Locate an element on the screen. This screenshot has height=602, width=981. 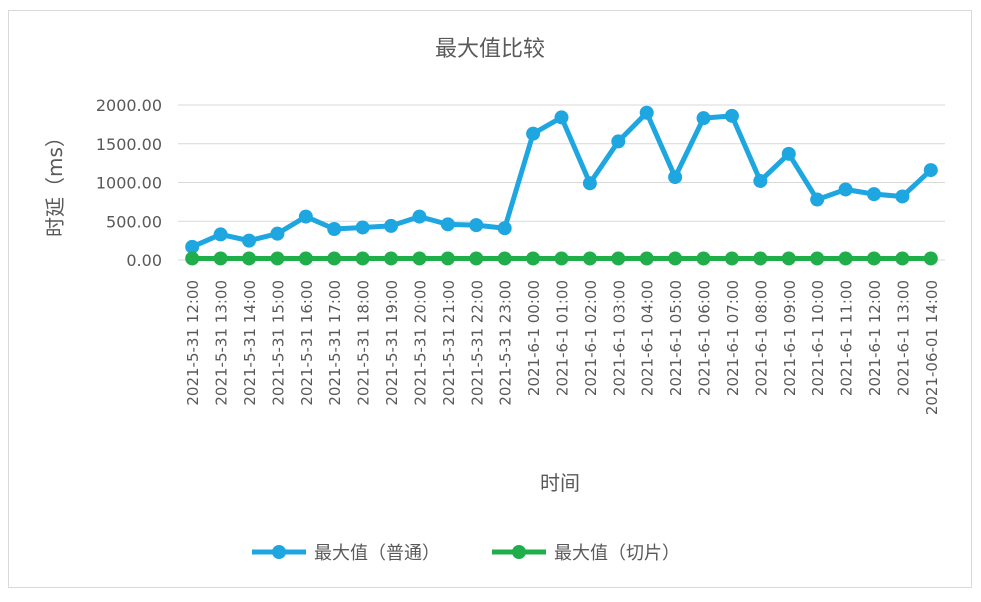
y-tick-label: 1000.00 is located at coordinates (129, 183).